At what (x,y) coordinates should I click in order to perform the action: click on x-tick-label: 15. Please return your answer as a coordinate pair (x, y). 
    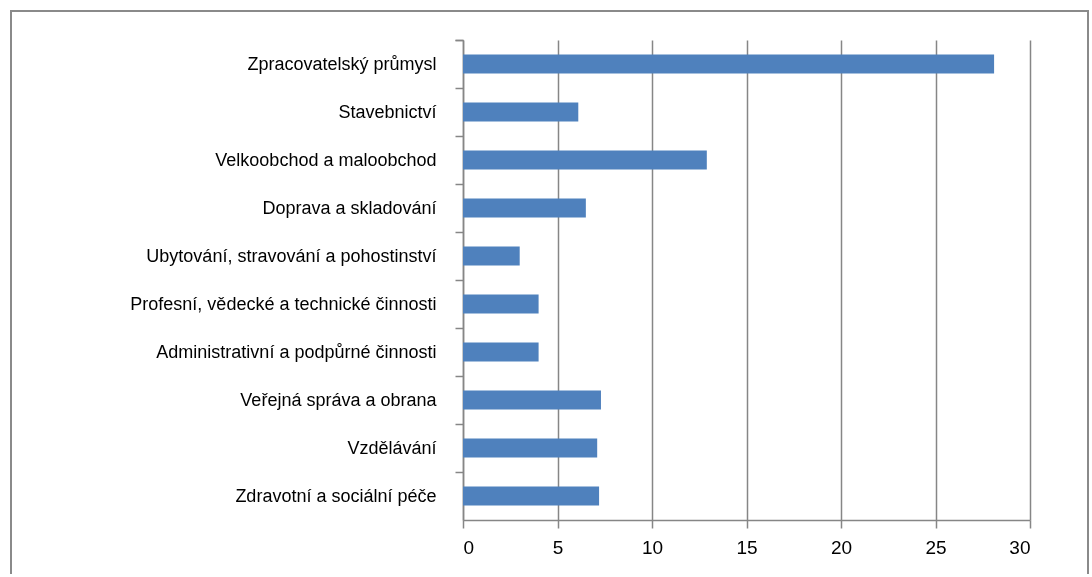
    Looking at the image, I should click on (747, 547).